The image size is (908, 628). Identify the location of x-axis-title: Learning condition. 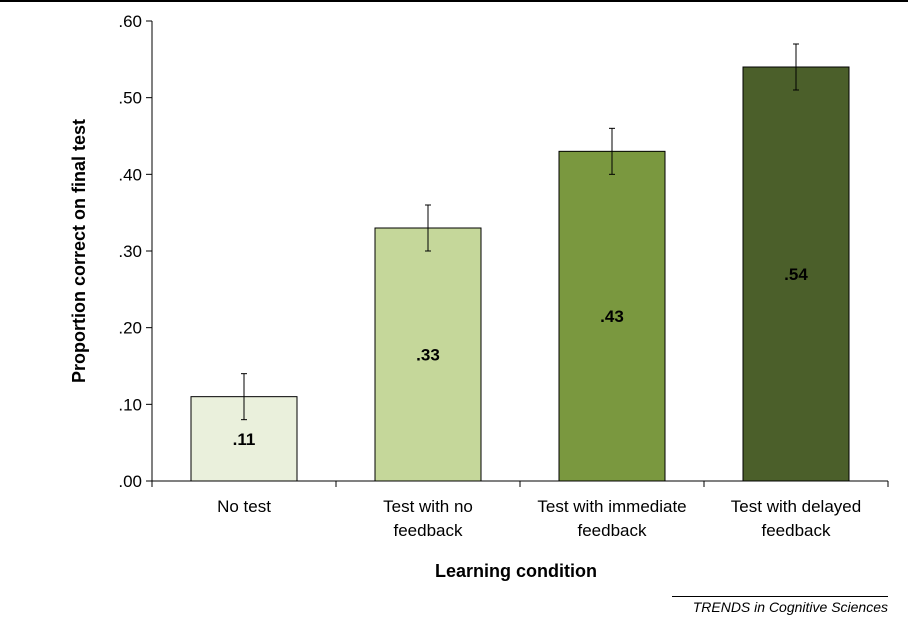
(516, 571).